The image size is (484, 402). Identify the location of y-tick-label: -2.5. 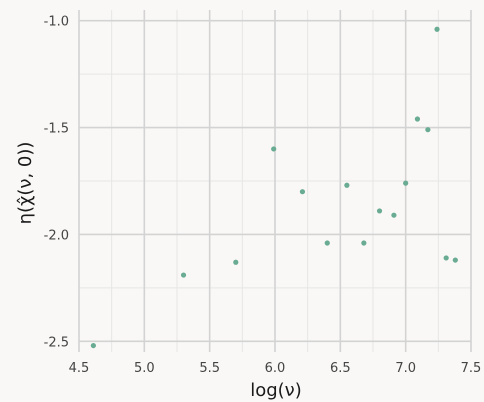
(56, 342).